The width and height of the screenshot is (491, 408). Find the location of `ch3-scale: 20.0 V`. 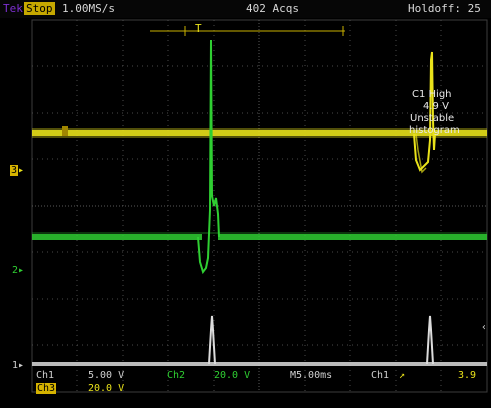

ch3-scale: 20.0 V is located at coordinates (106, 388).